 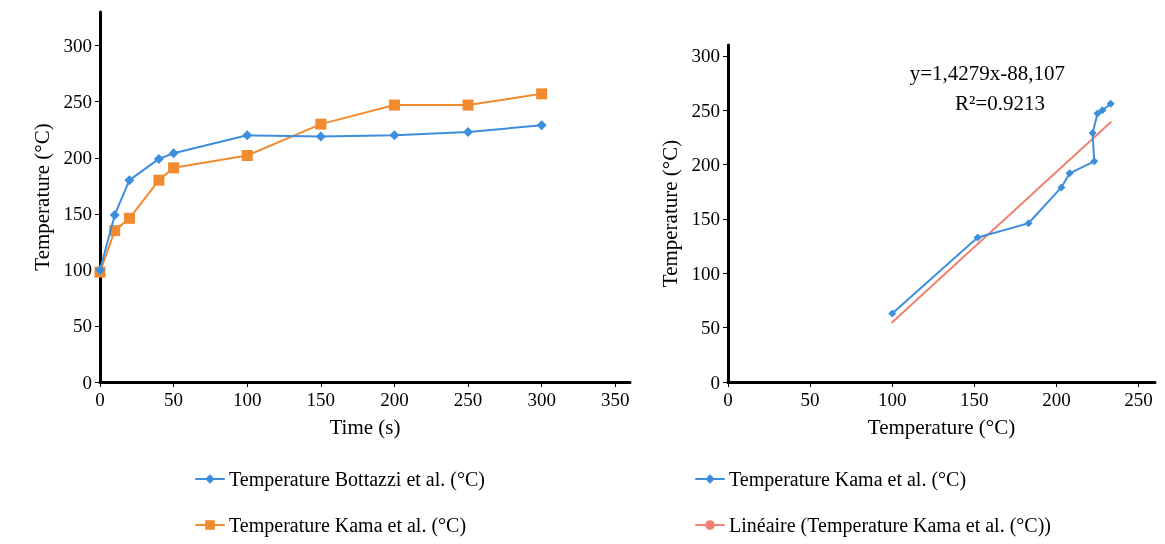 I want to click on x-tick-label: 350, so click(x=615, y=399).